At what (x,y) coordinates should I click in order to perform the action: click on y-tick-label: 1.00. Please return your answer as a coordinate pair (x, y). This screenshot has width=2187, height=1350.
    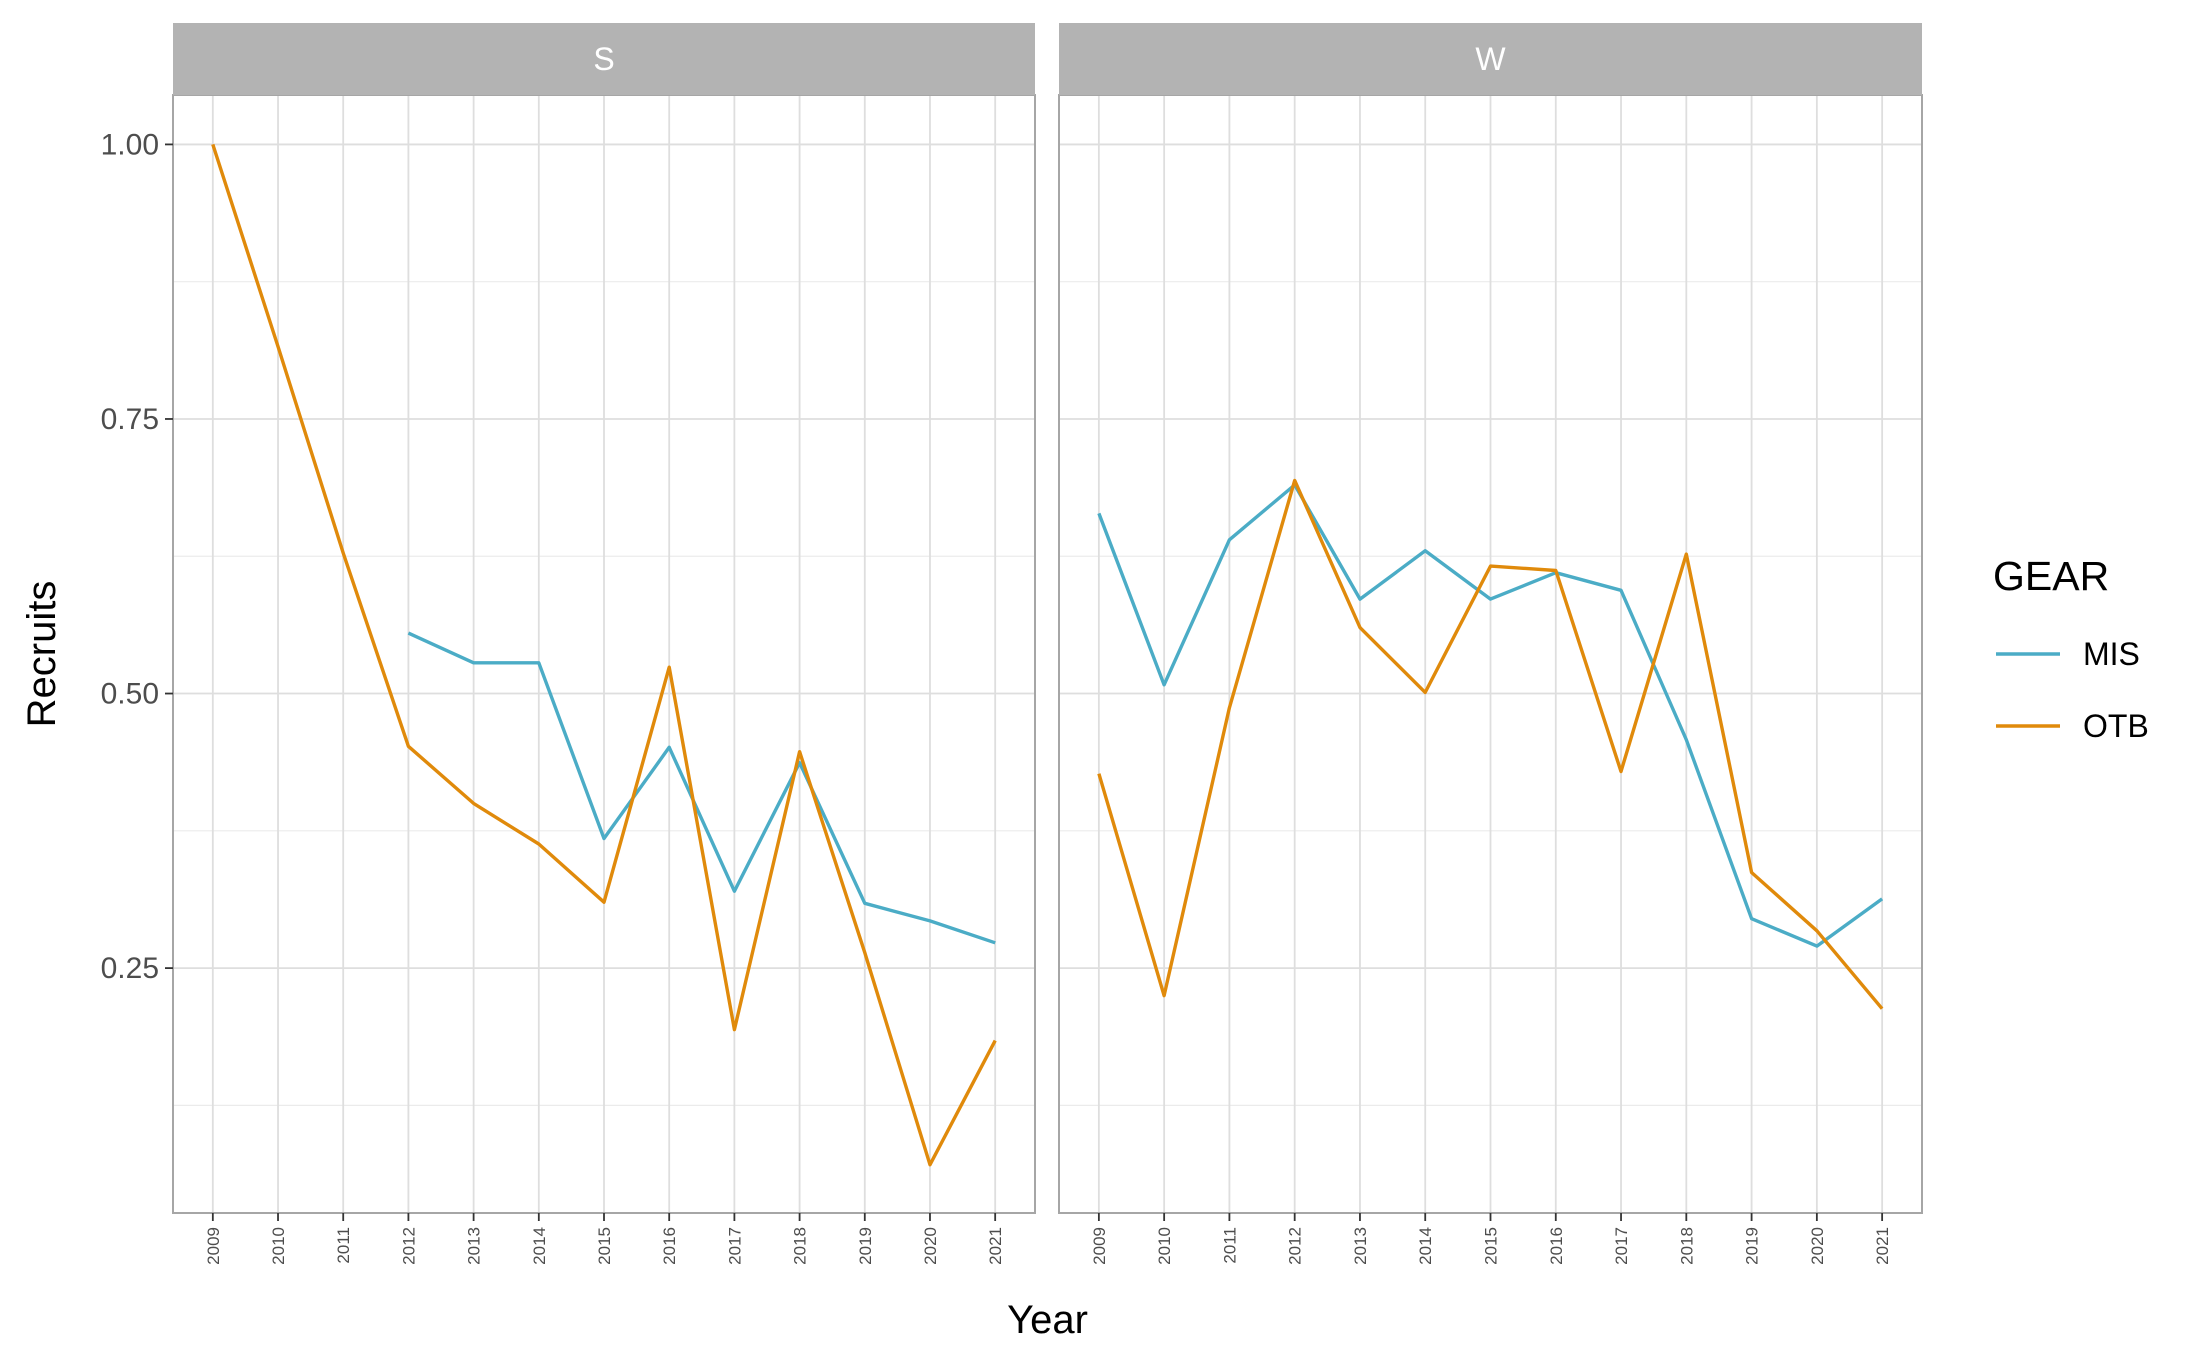
    Looking at the image, I should click on (130, 144).